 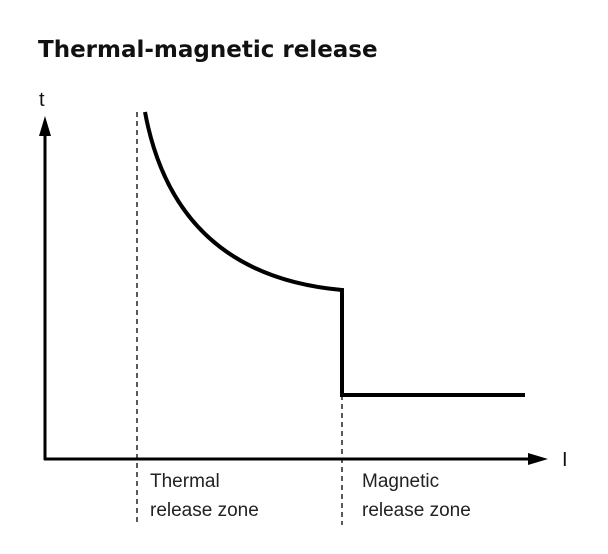 What do you see at coordinates (208, 50) in the screenshot?
I see `diagram-title: Thermal-magnetic release` at bounding box center [208, 50].